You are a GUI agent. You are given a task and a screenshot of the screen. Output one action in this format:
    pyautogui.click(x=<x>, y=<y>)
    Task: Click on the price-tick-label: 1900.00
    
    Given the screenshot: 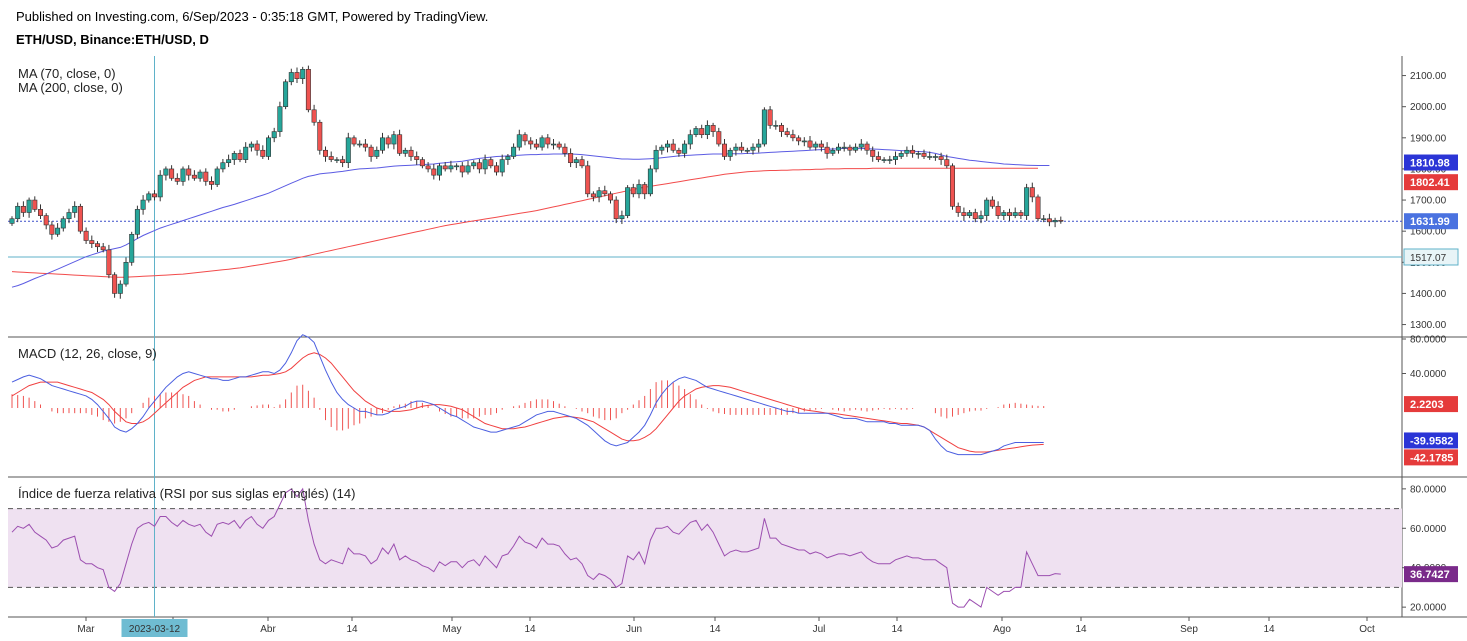 What is the action you would take?
    pyautogui.click(x=1428, y=138)
    